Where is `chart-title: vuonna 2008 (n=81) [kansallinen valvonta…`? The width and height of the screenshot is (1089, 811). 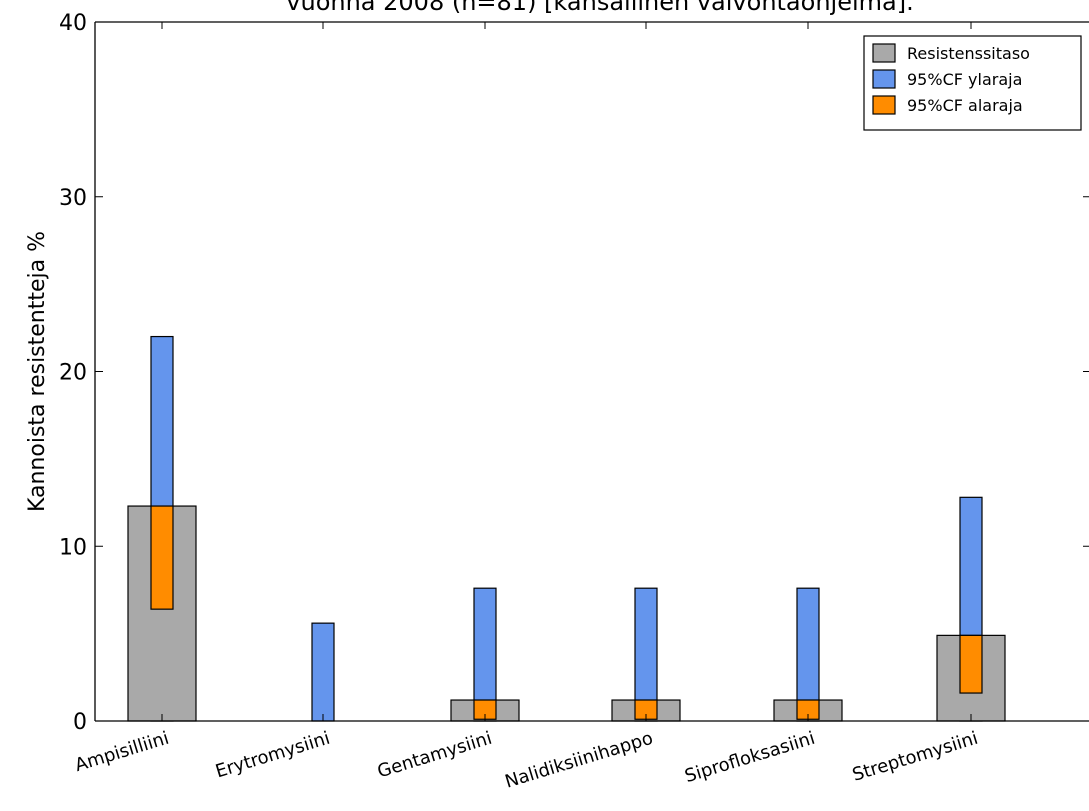
chart-title: vuonna 2008 (n=81) [kansallinen valvonta… is located at coordinates (599, 8).